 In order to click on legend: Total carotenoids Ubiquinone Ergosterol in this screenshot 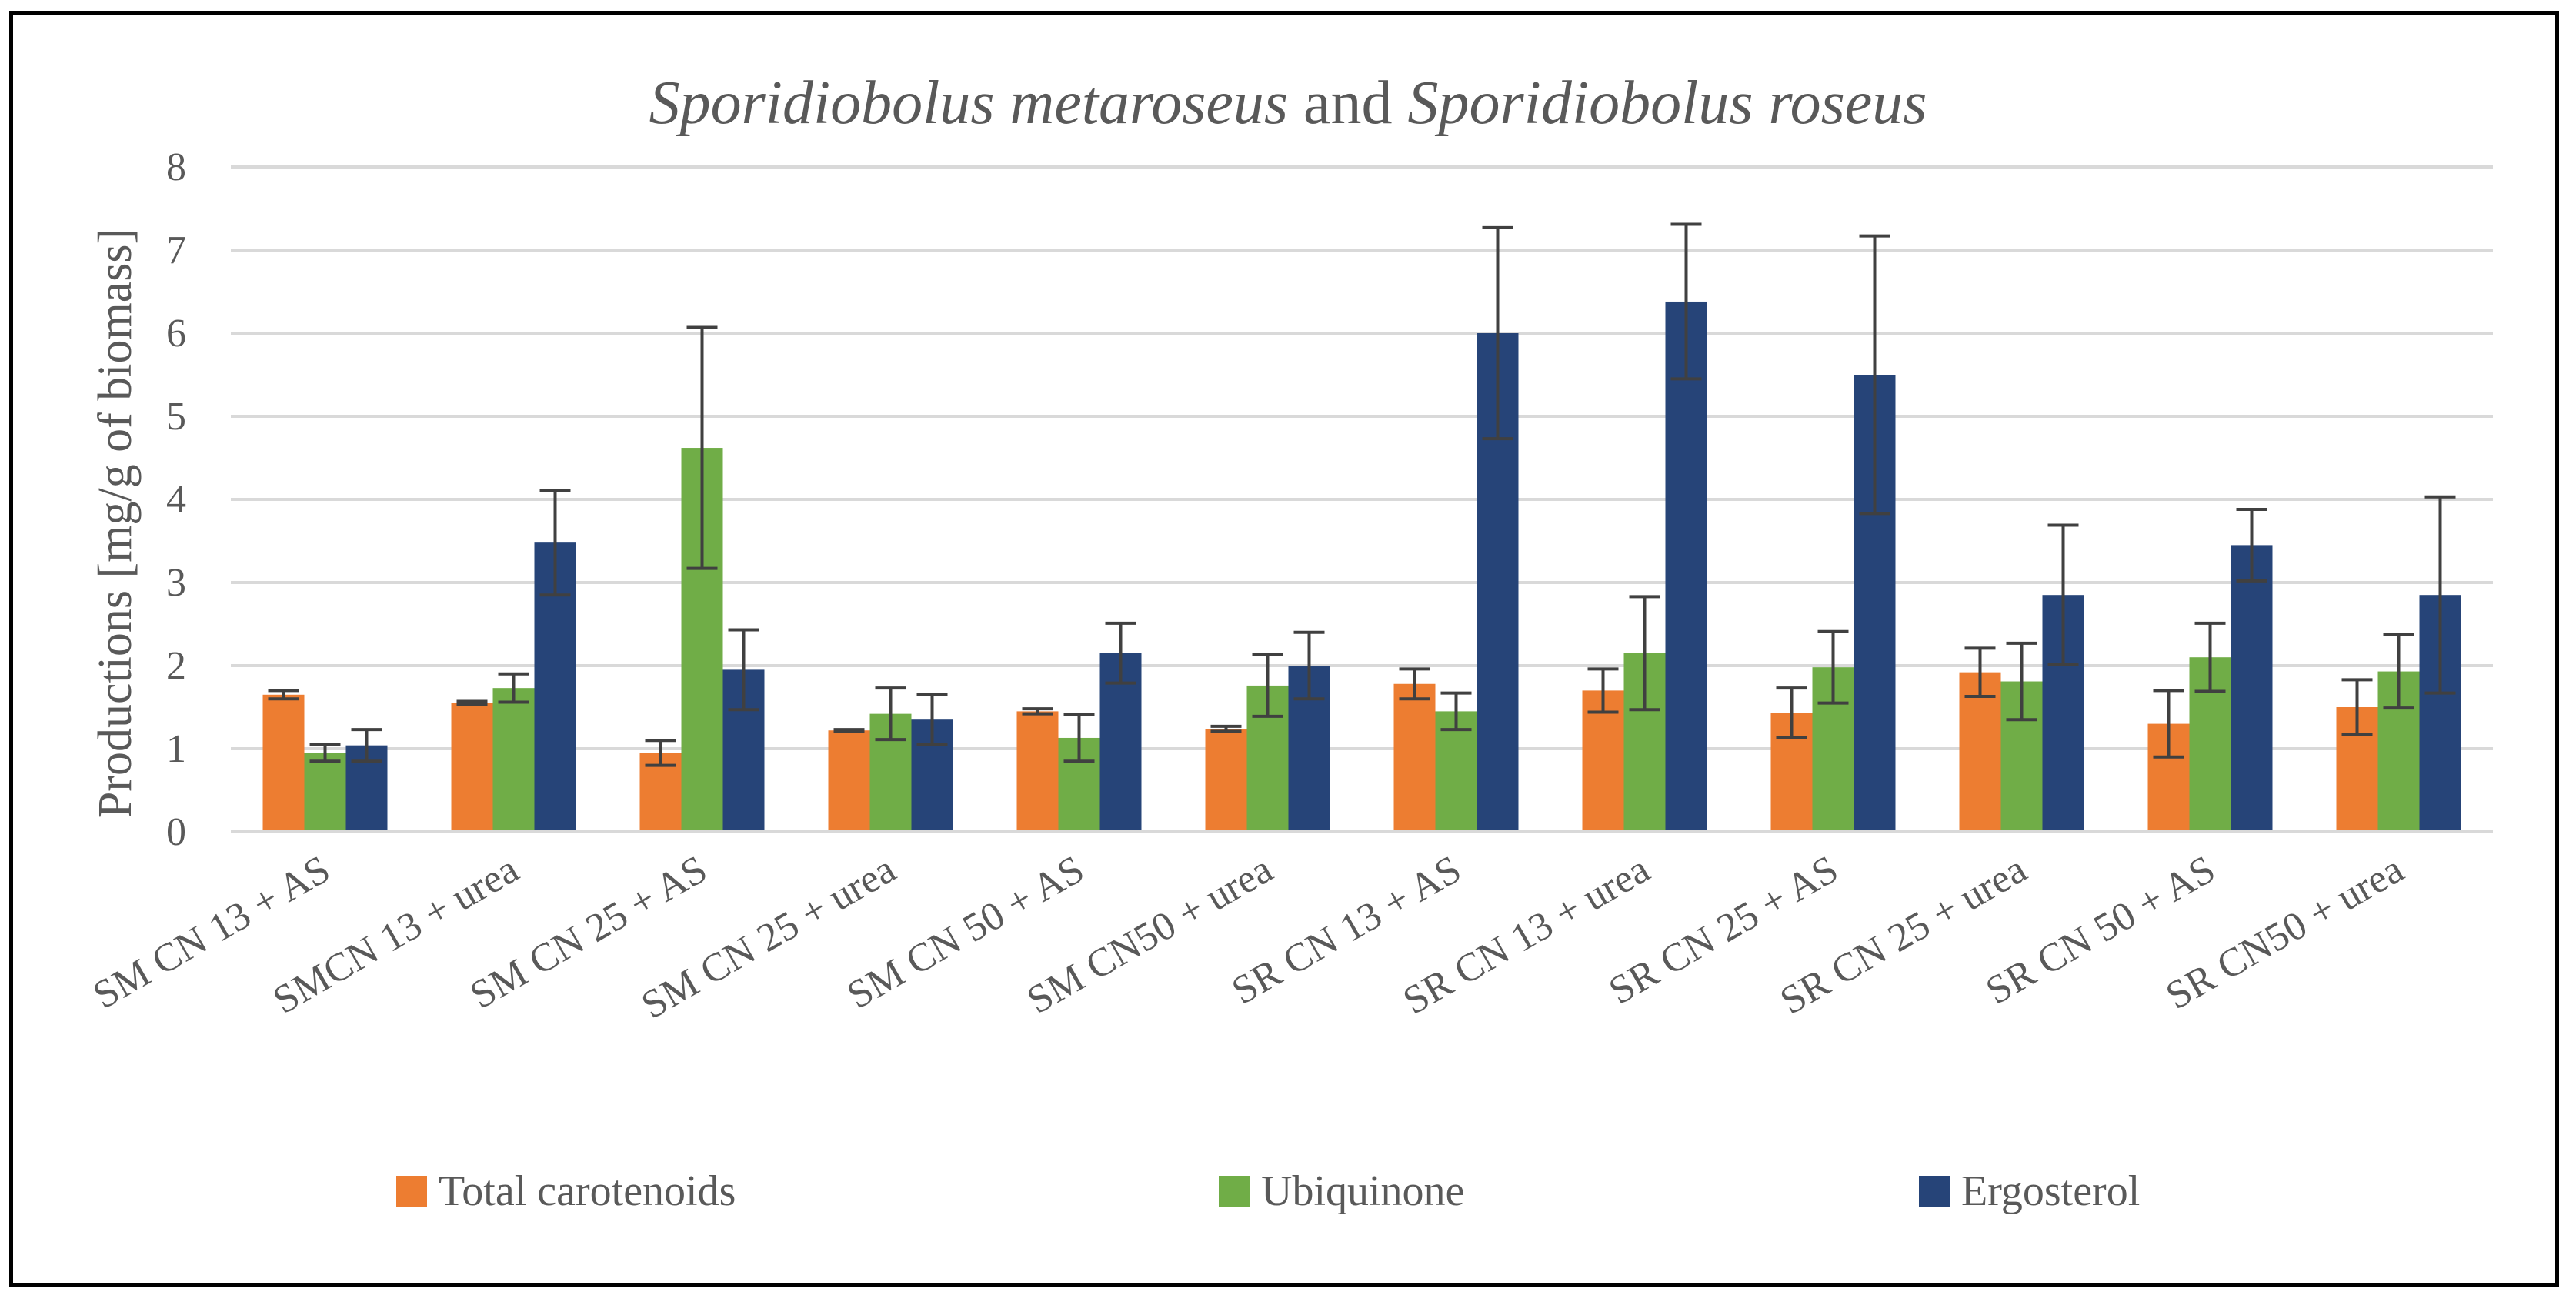, I will do `click(1268, 1191)`.